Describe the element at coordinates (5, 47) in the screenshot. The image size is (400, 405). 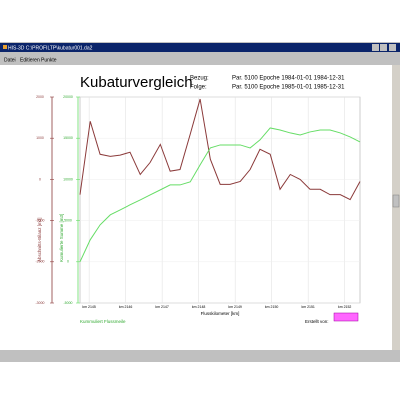
I see `app-icon` at that location.